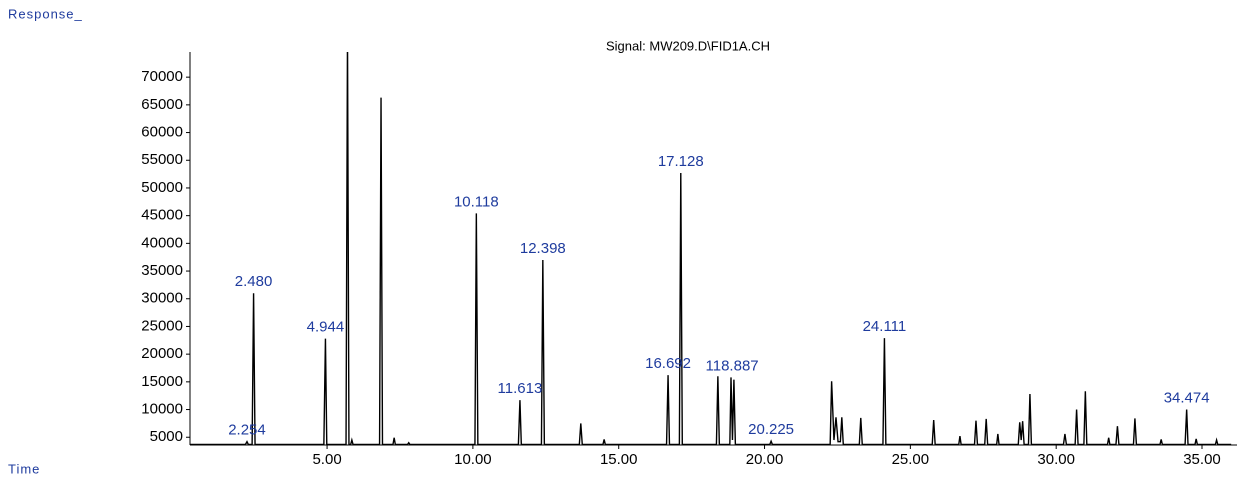 The width and height of the screenshot is (1241, 480). I want to click on peak-label: 20.225, so click(771, 429).